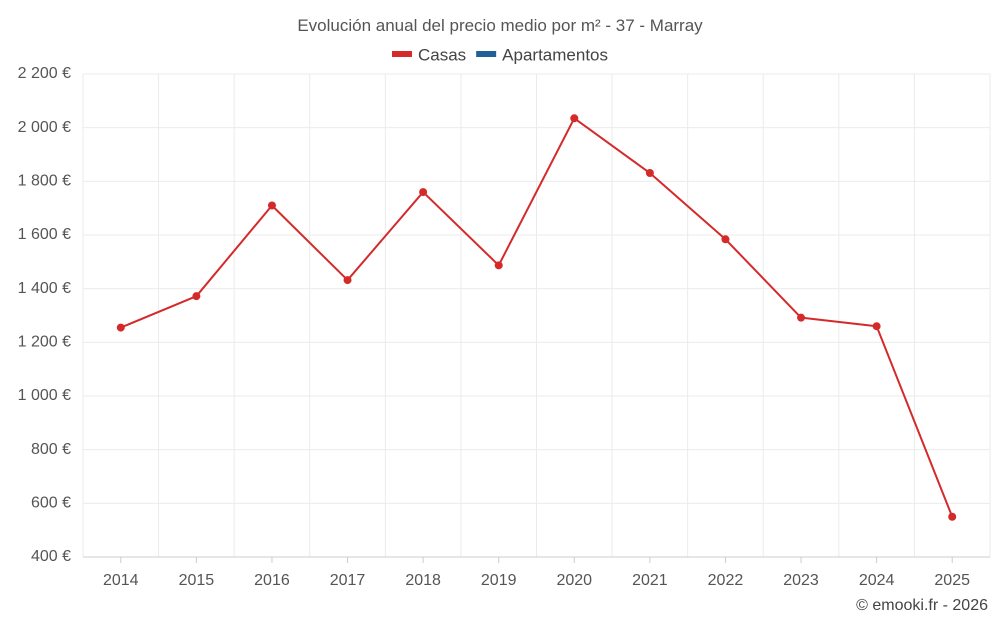 The image size is (1000, 625). What do you see at coordinates (44, 342) in the screenshot?
I see `y-tick-label: 1 200 €` at bounding box center [44, 342].